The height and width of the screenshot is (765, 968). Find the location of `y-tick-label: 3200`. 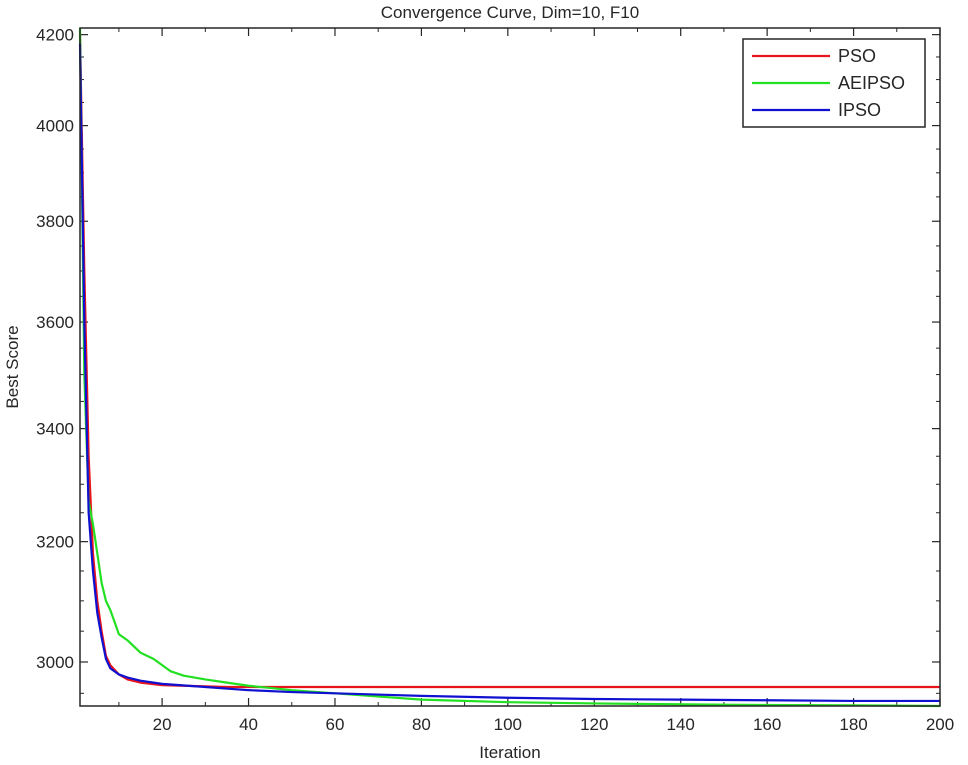

y-tick-label: 3200 is located at coordinates (55, 542).